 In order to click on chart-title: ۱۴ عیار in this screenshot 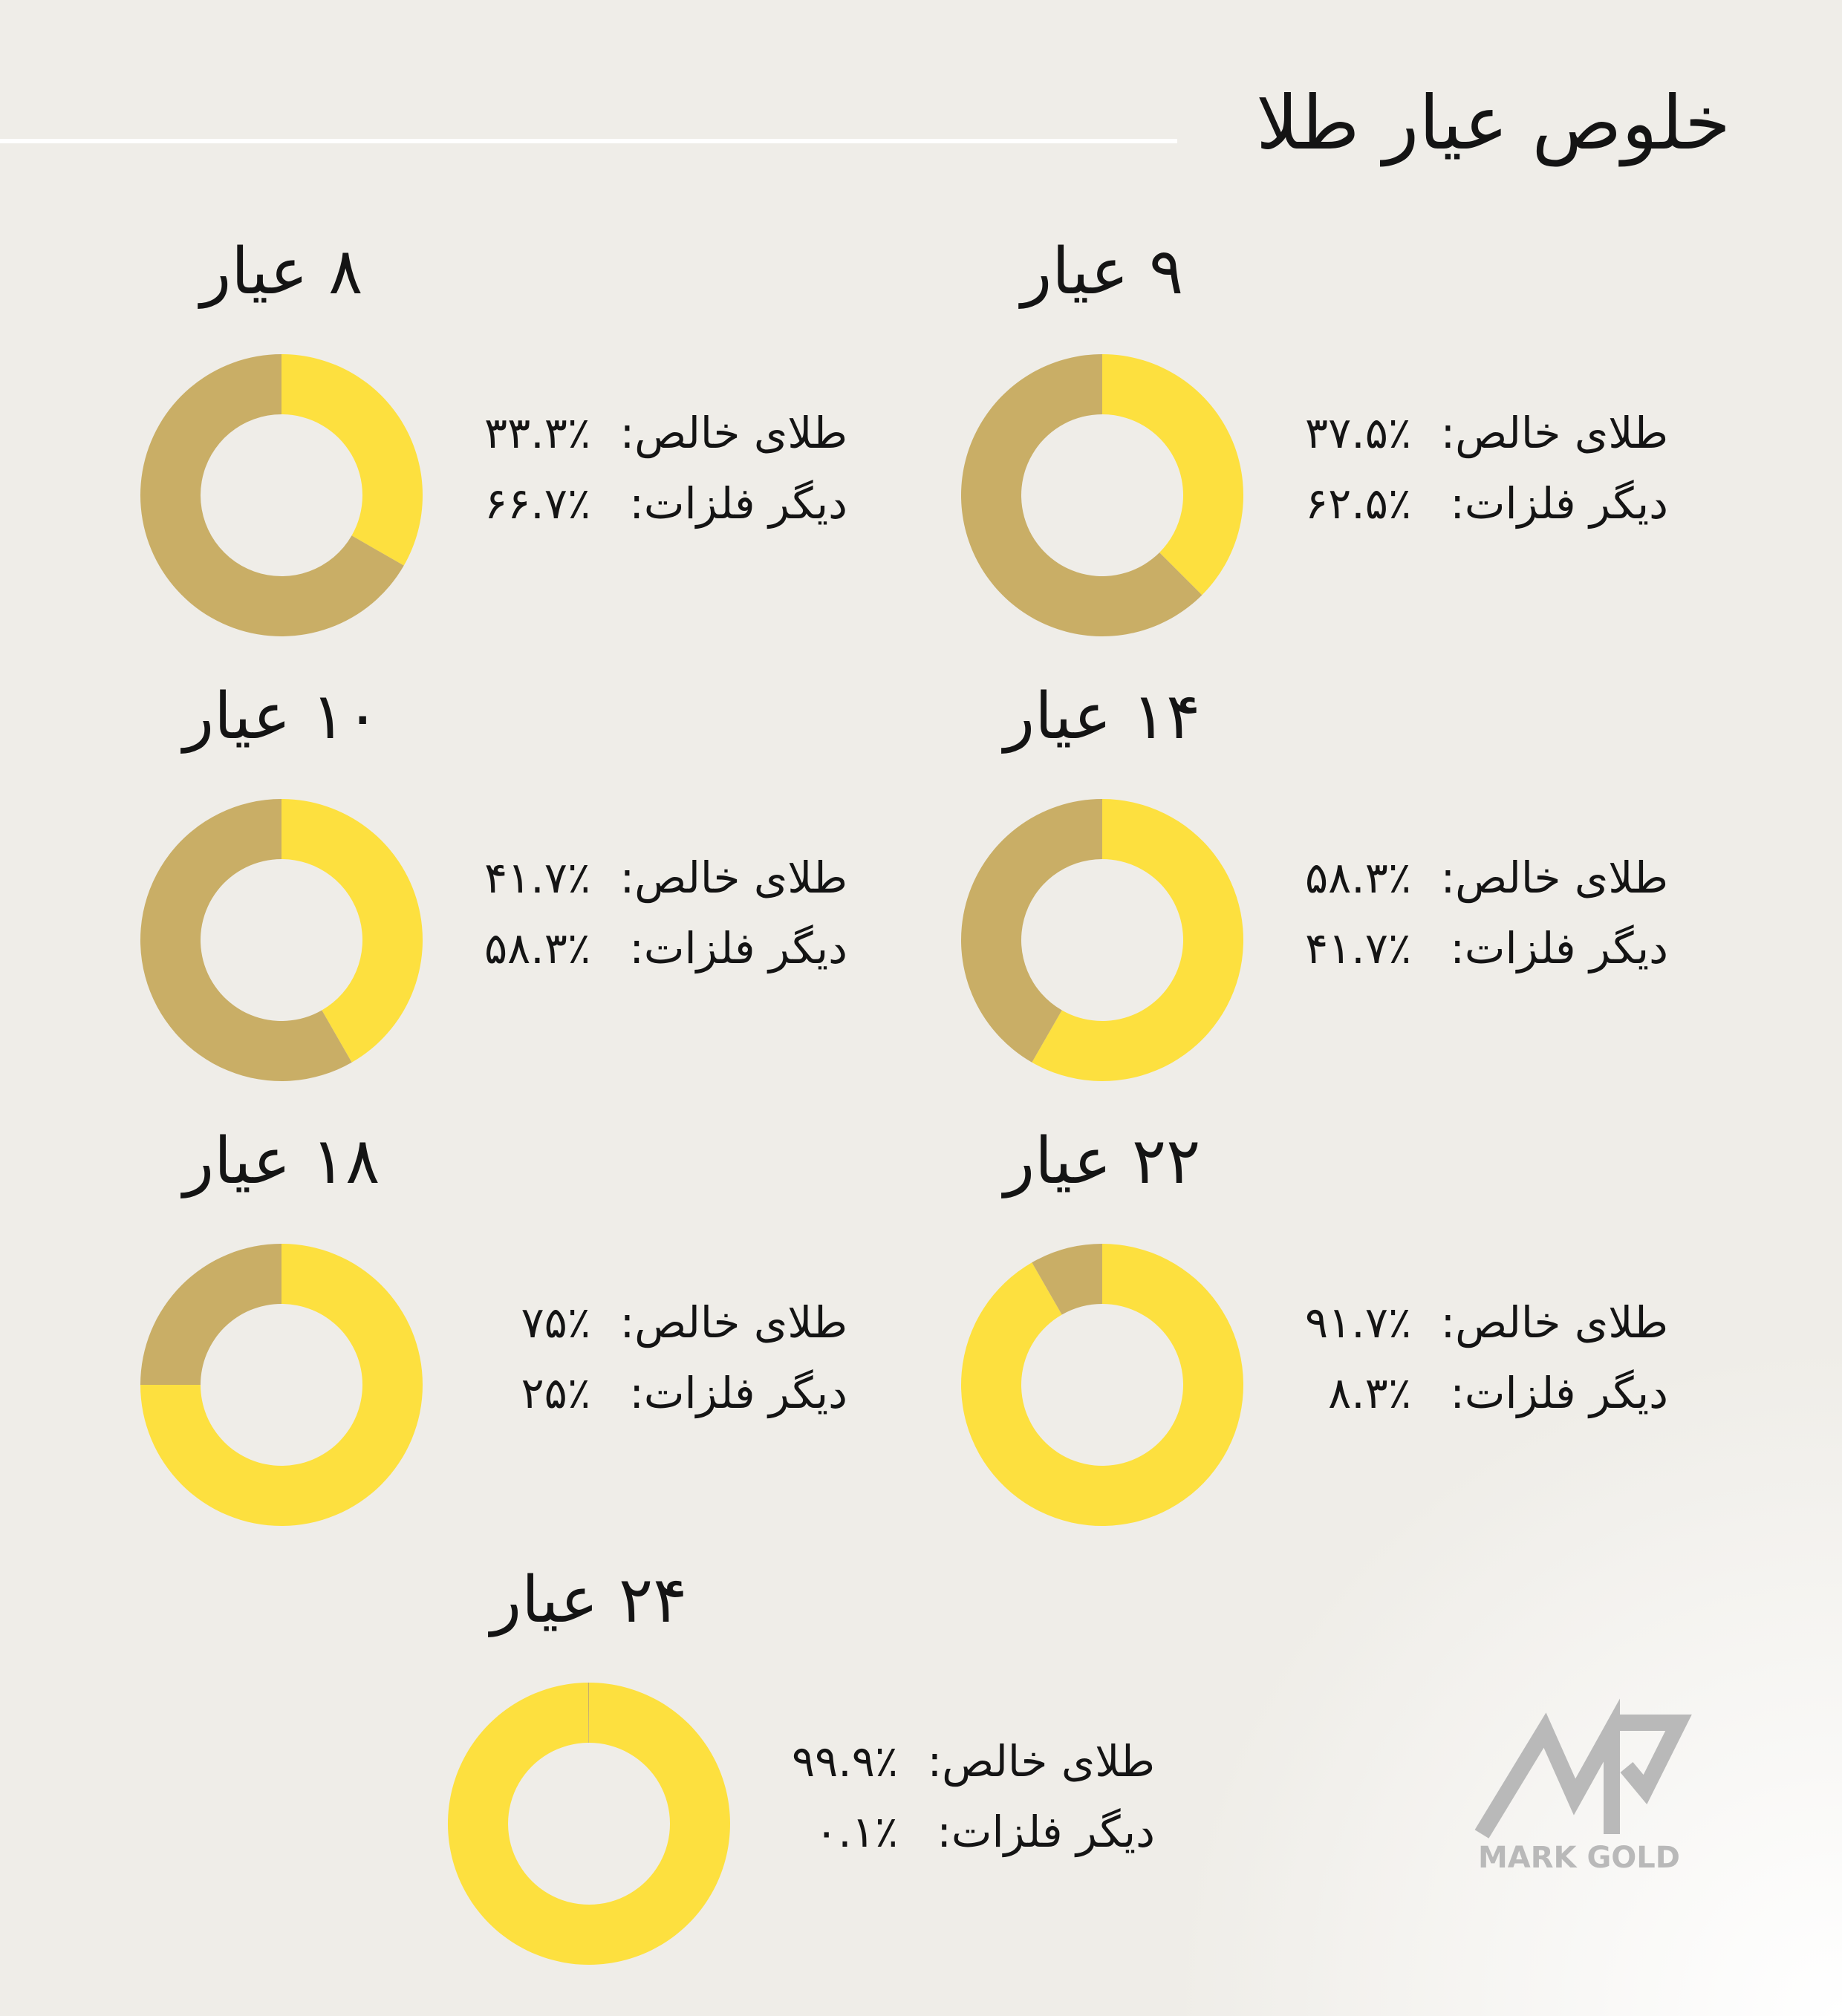, I will do `click(1101, 716)`.